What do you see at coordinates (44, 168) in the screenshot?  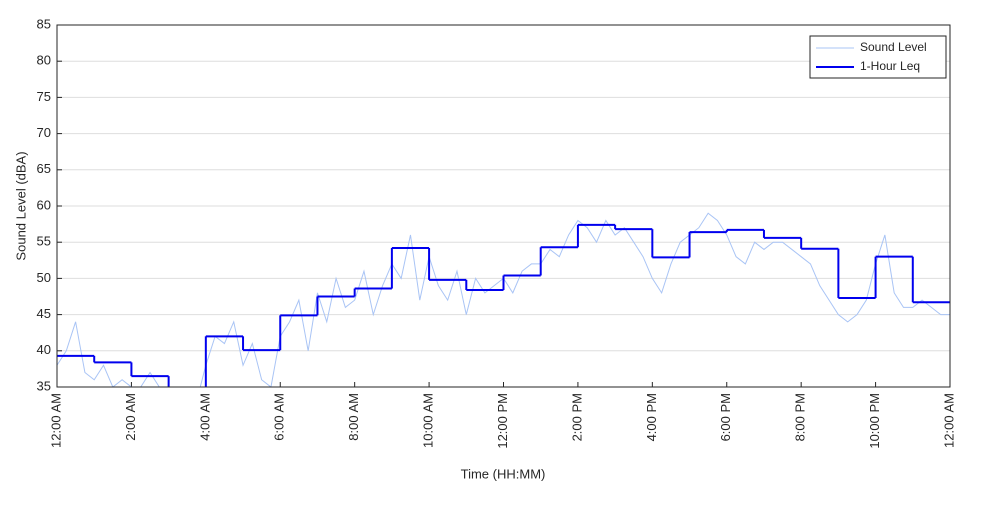 I see `y-tick-label: 65` at bounding box center [44, 168].